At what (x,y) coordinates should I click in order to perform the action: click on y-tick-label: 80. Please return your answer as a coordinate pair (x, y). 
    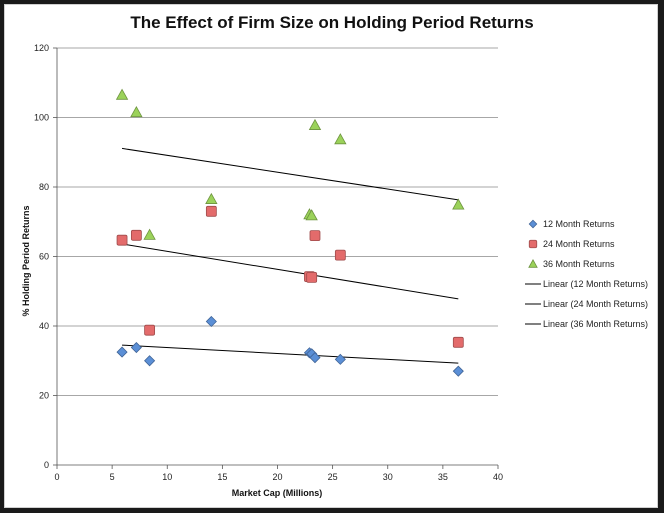
    Looking at the image, I should click on (44, 187).